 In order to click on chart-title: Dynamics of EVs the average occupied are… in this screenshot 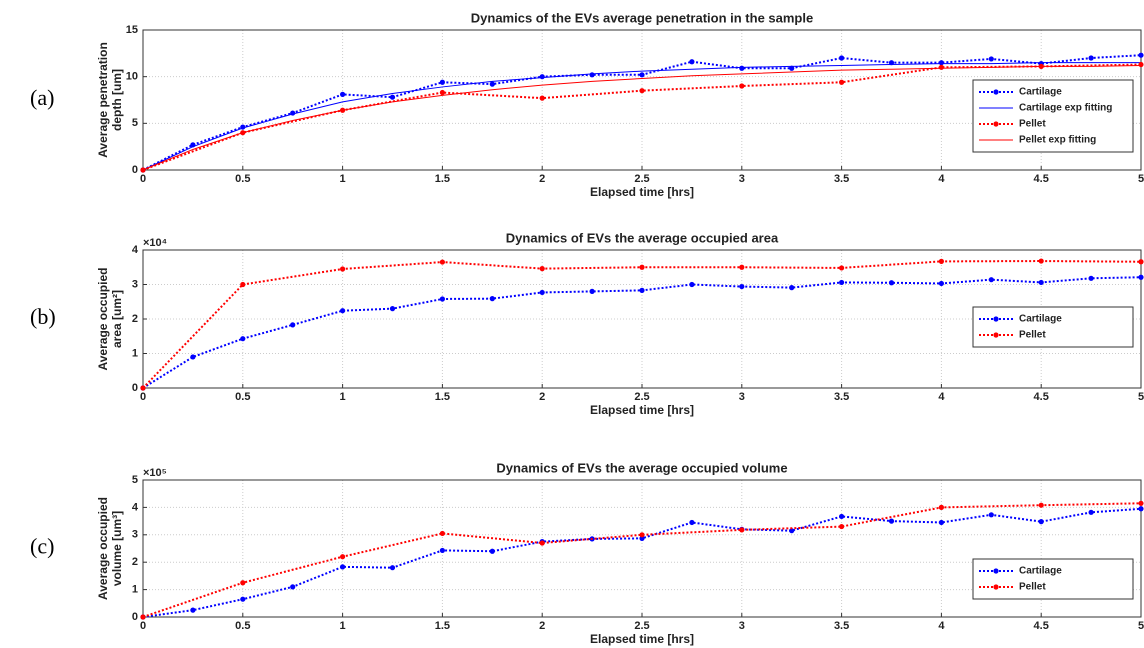, I will do `click(642, 237)`.